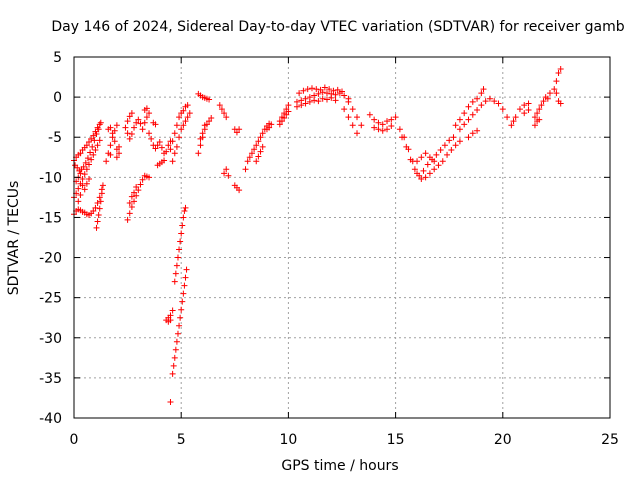  I want to click on y-axis-label: SDTVAR / TECUs, so click(14, 238).